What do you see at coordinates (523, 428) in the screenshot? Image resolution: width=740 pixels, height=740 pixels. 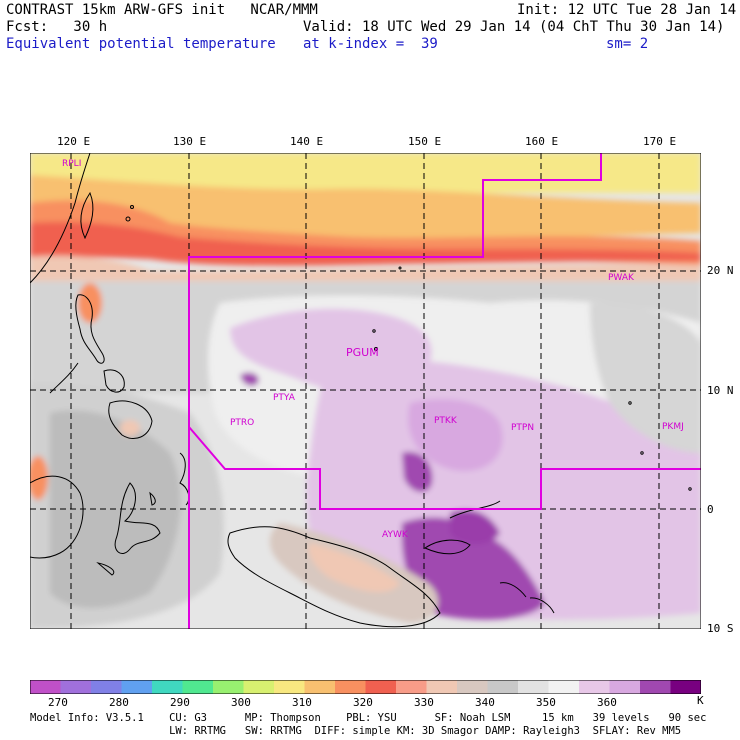 I see `station-label-ptpn: PTPN` at bounding box center [523, 428].